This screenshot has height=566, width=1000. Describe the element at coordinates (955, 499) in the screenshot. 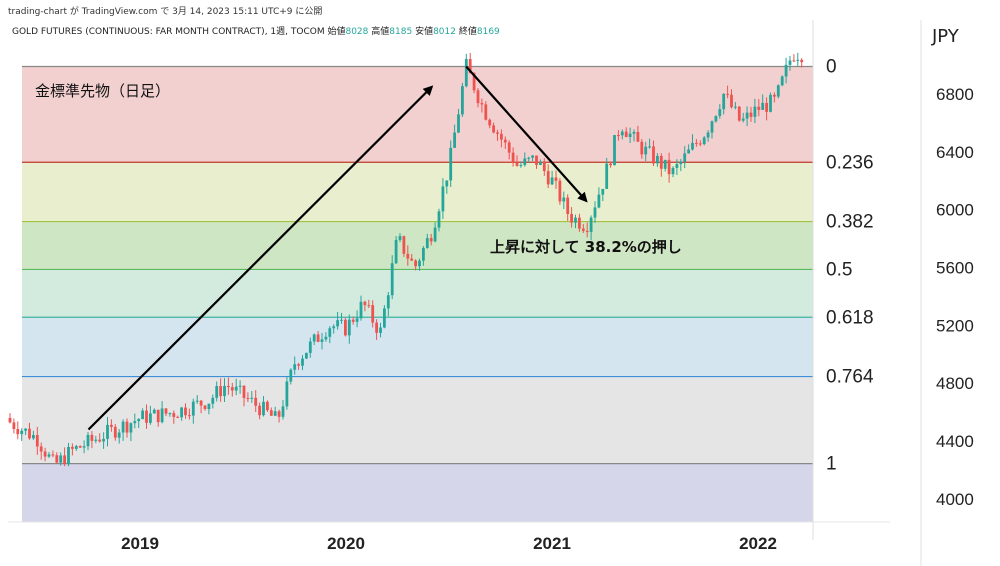

I see `y-tick-label: 4000` at that location.